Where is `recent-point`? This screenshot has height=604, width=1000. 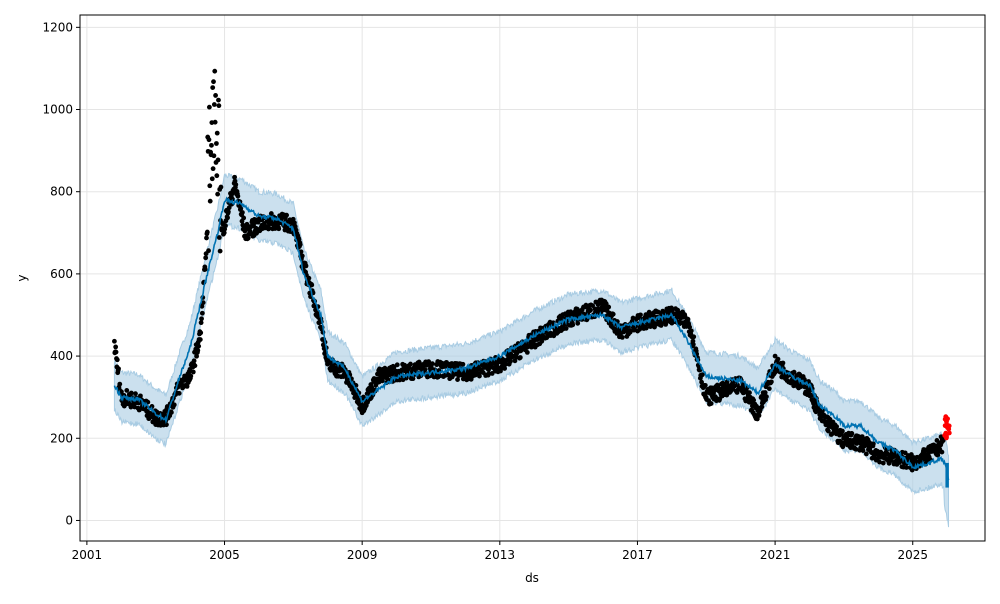 recent-point is located at coordinates (946, 417).